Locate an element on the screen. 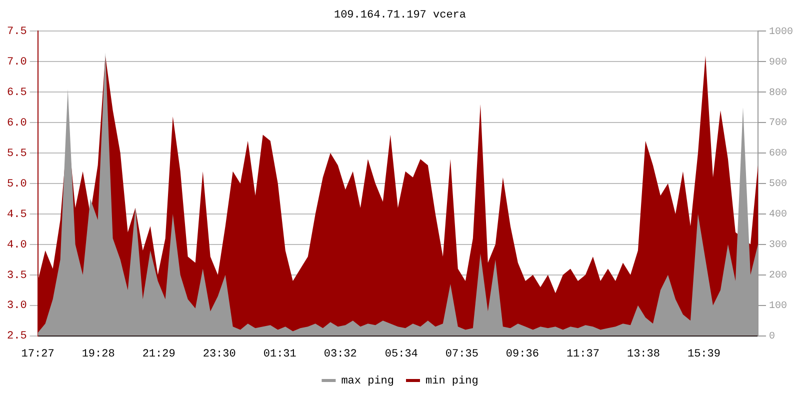 The height and width of the screenshot is (400, 800). y2-tick-label: 400 is located at coordinates (778, 215).